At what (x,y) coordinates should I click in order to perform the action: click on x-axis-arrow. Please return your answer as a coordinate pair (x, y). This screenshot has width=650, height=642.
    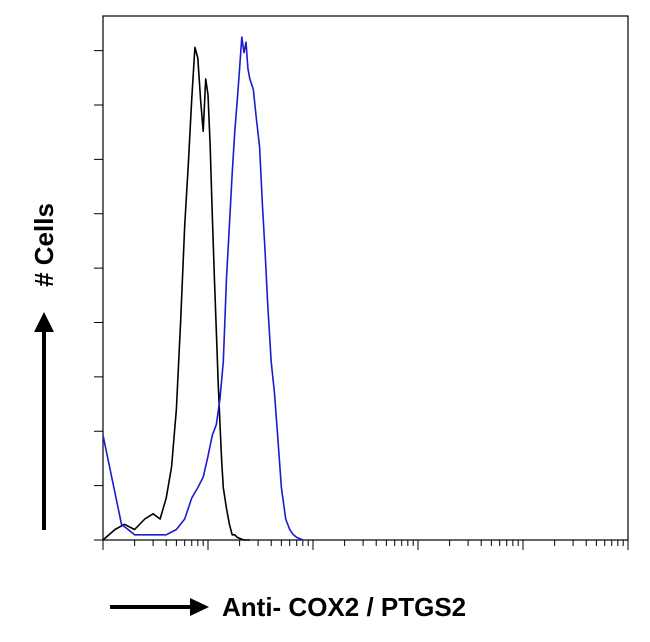
    Looking at the image, I should click on (159, 607).